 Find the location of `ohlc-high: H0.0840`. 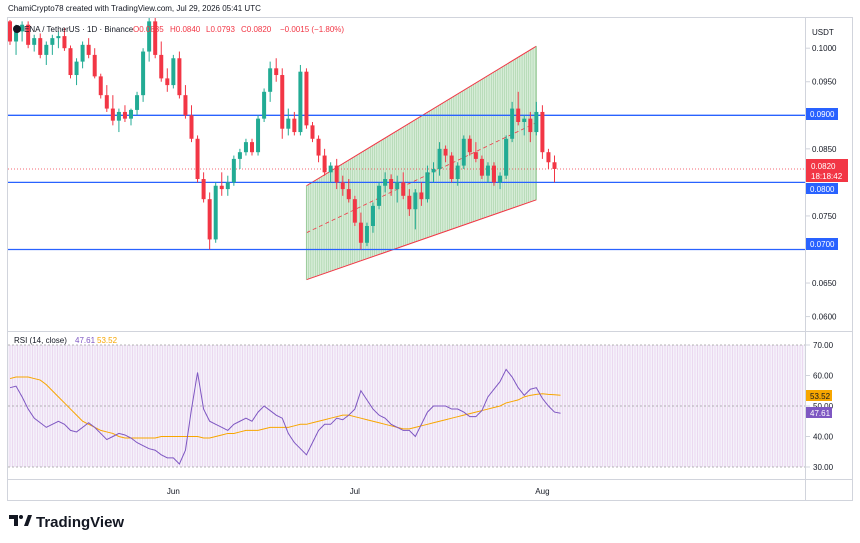

ohlc-high: H0.0840 is located at coordinates (185, 29).